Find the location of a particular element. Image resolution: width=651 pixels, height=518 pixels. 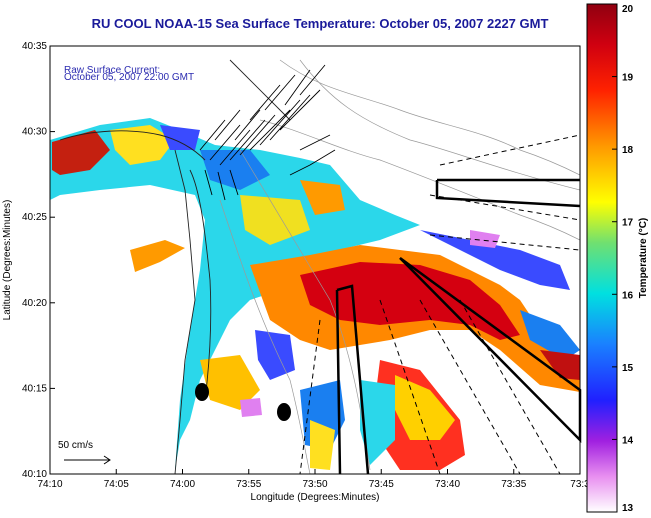

x-tick-label: 74:10 is located at coordinates (49, 484).